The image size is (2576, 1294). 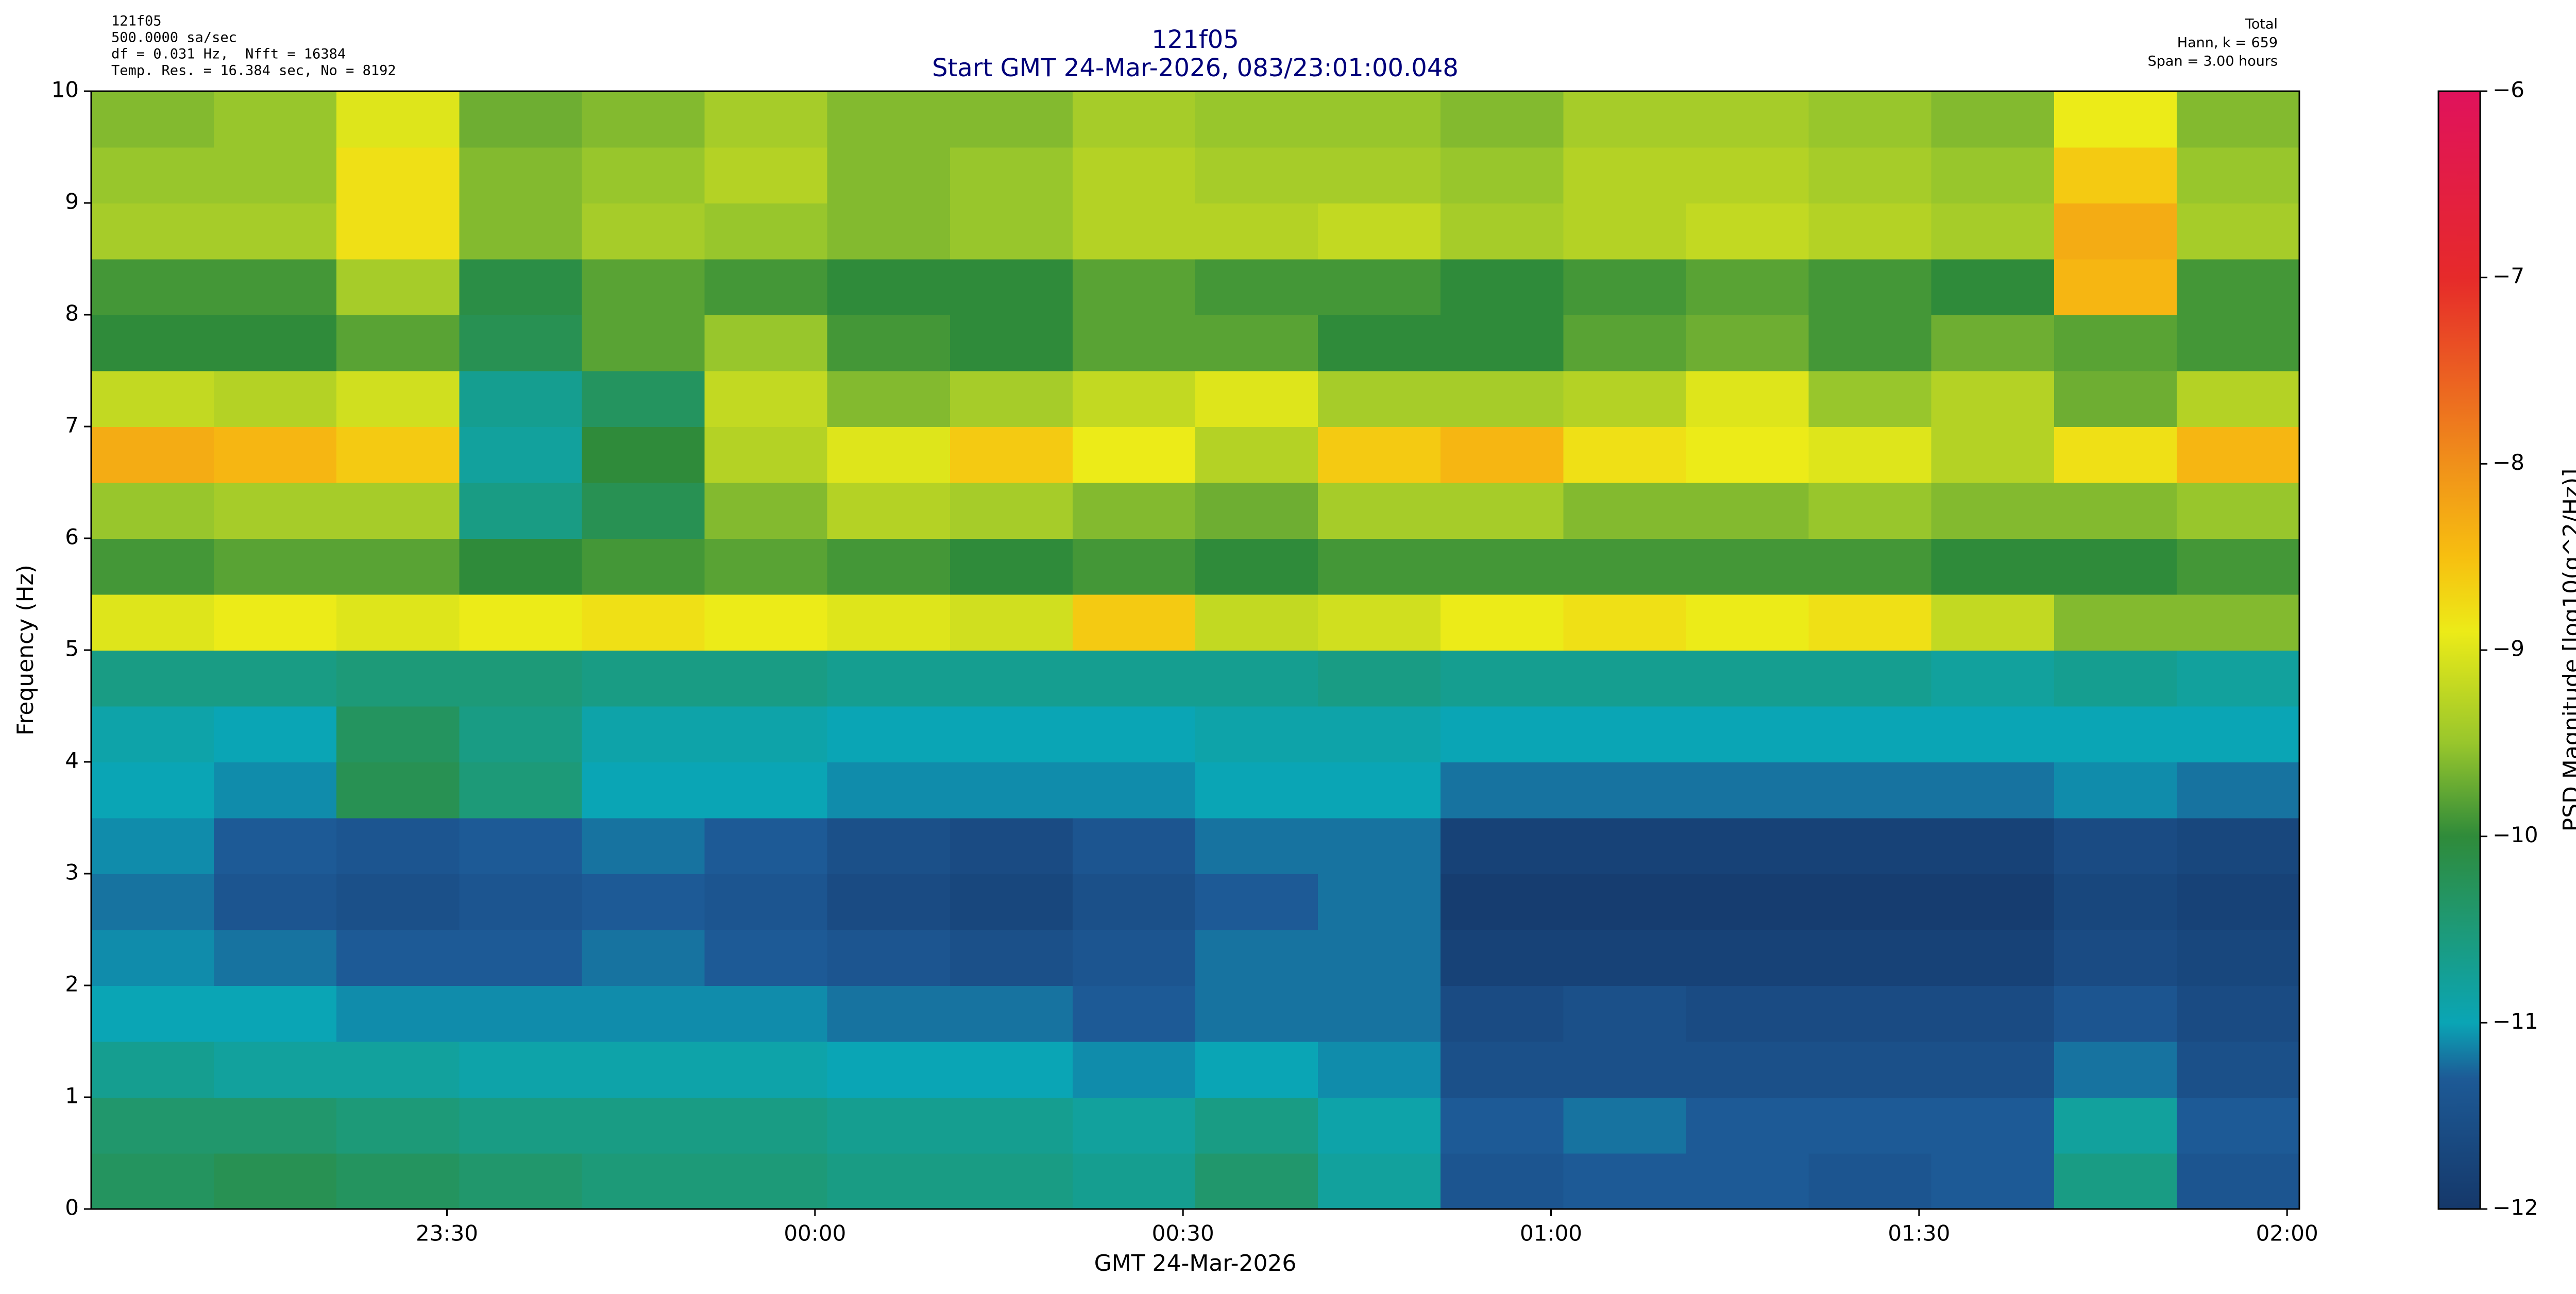 I want to click on x-tick-label: 00:30, so click(x=1183, y=1233).